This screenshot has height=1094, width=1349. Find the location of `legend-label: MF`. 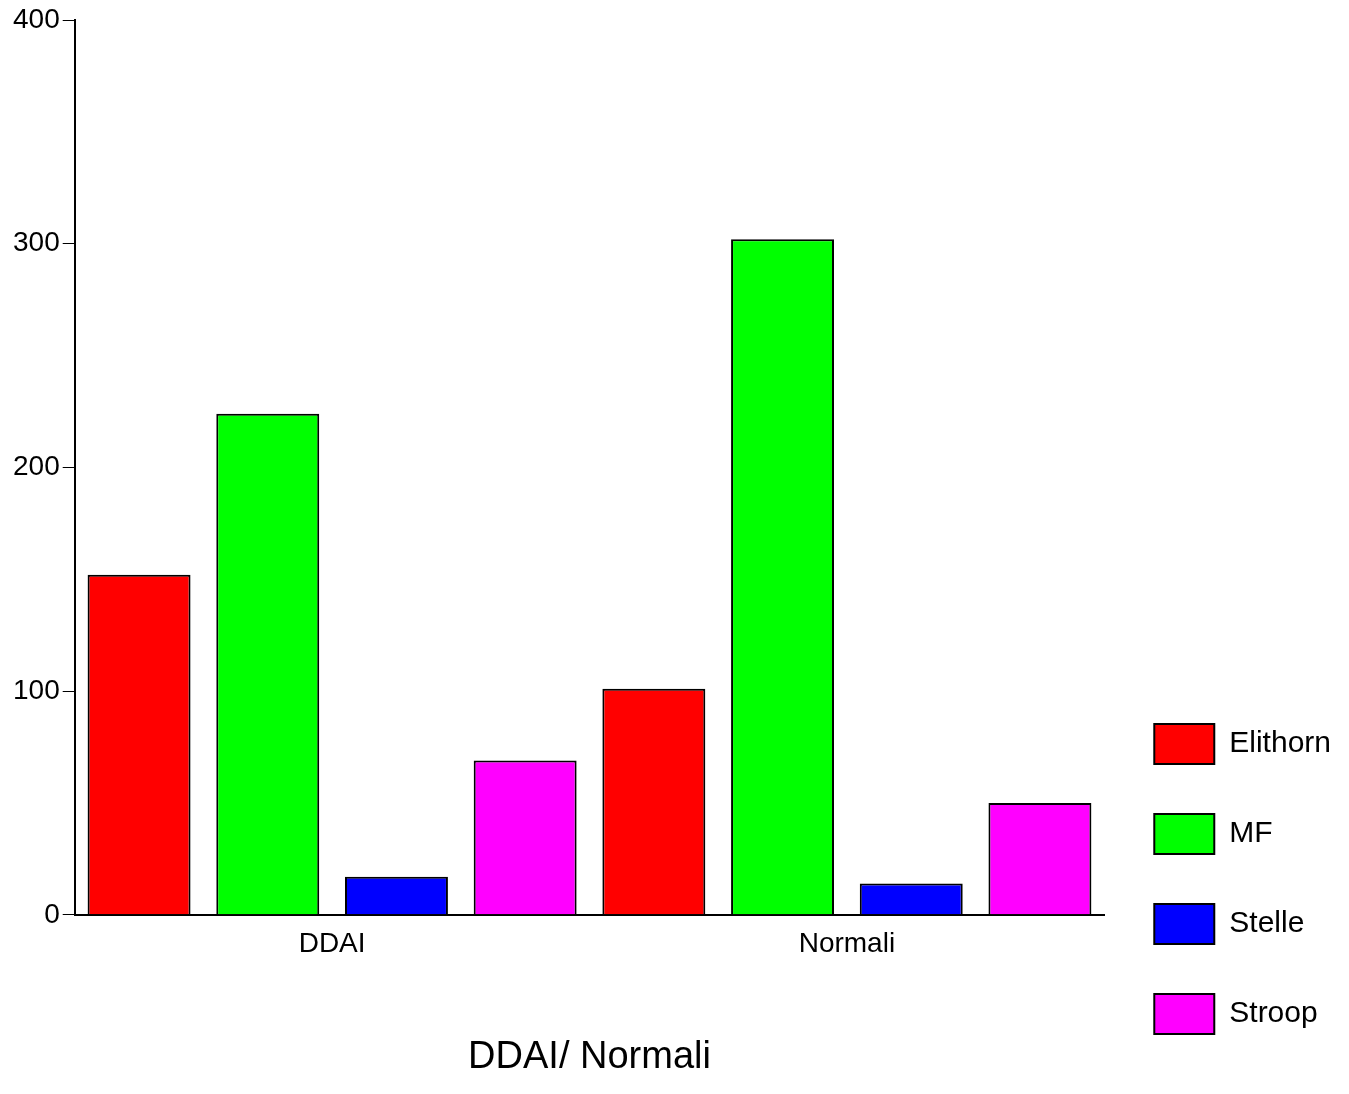

legend-label: MF is located at coordinates (1251, 832).